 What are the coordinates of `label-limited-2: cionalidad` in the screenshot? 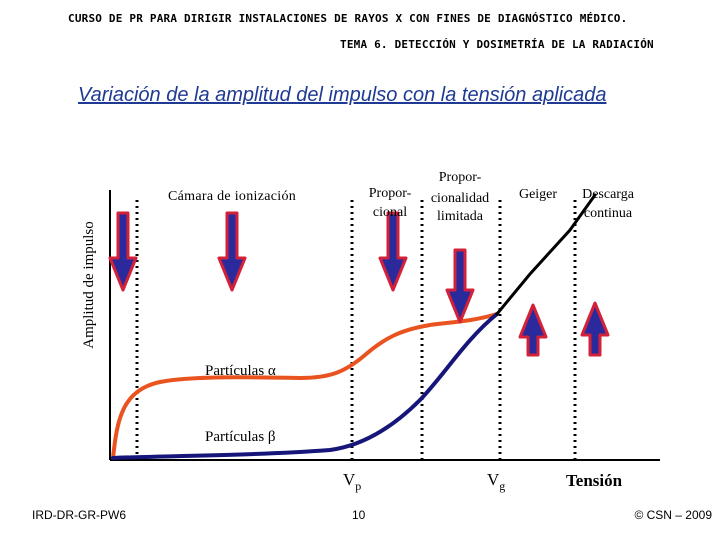 It's located at (460, 198).